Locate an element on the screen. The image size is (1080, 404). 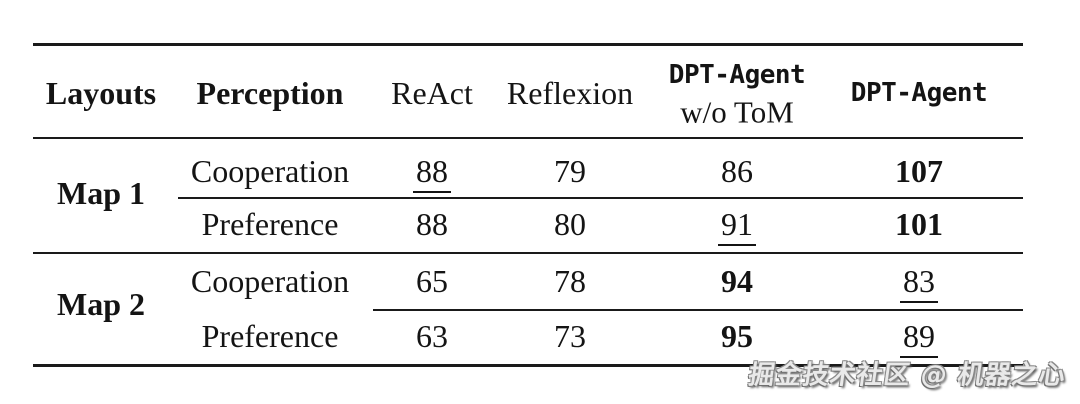
map1-inner-rule is located at coordinates (600, 198).